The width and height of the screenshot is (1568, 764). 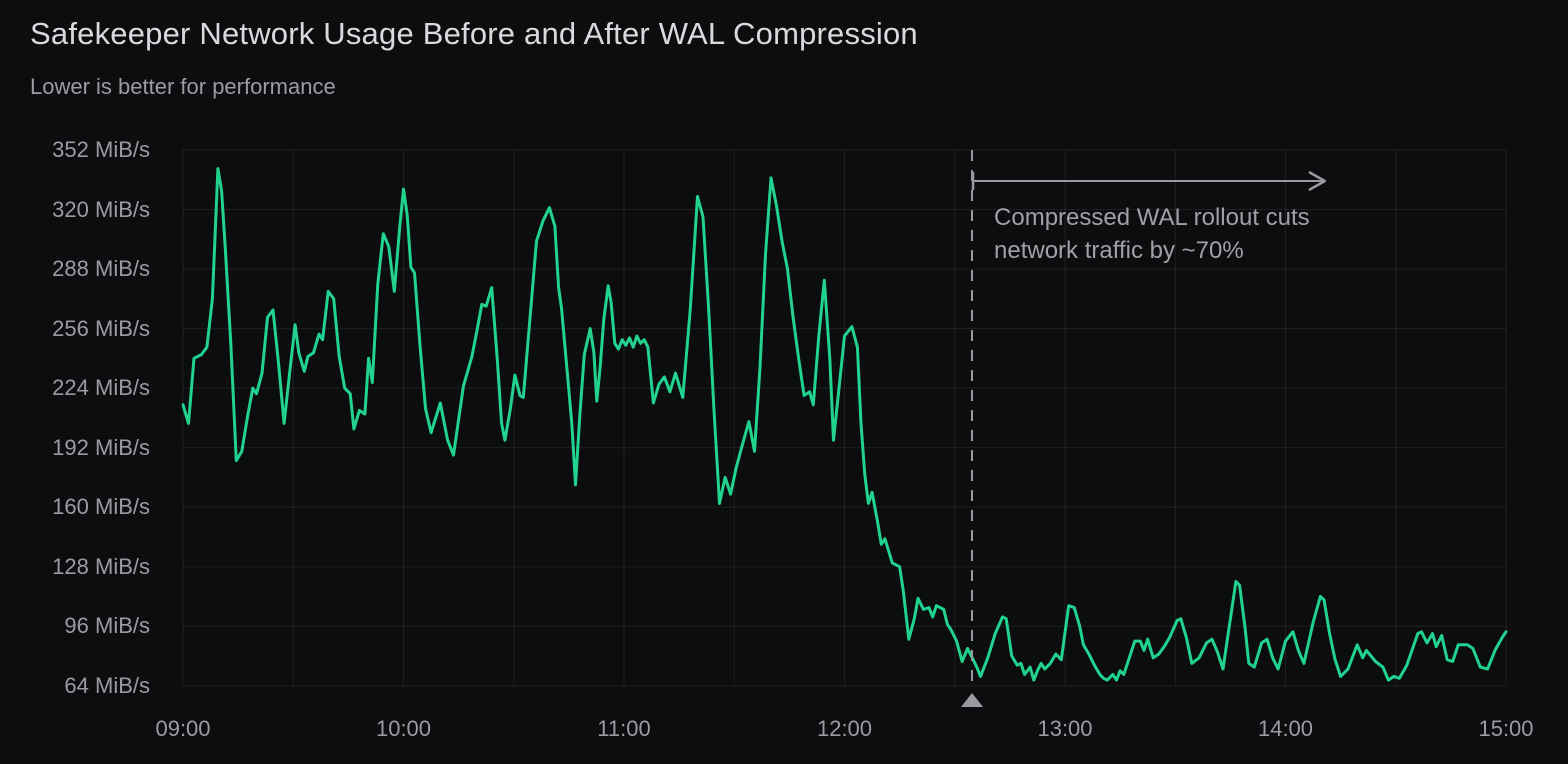 What do you see at coordinates (972, 700) in the screenshot?
I see `rollout-annotation-marker` at bounding box center [972, 700].